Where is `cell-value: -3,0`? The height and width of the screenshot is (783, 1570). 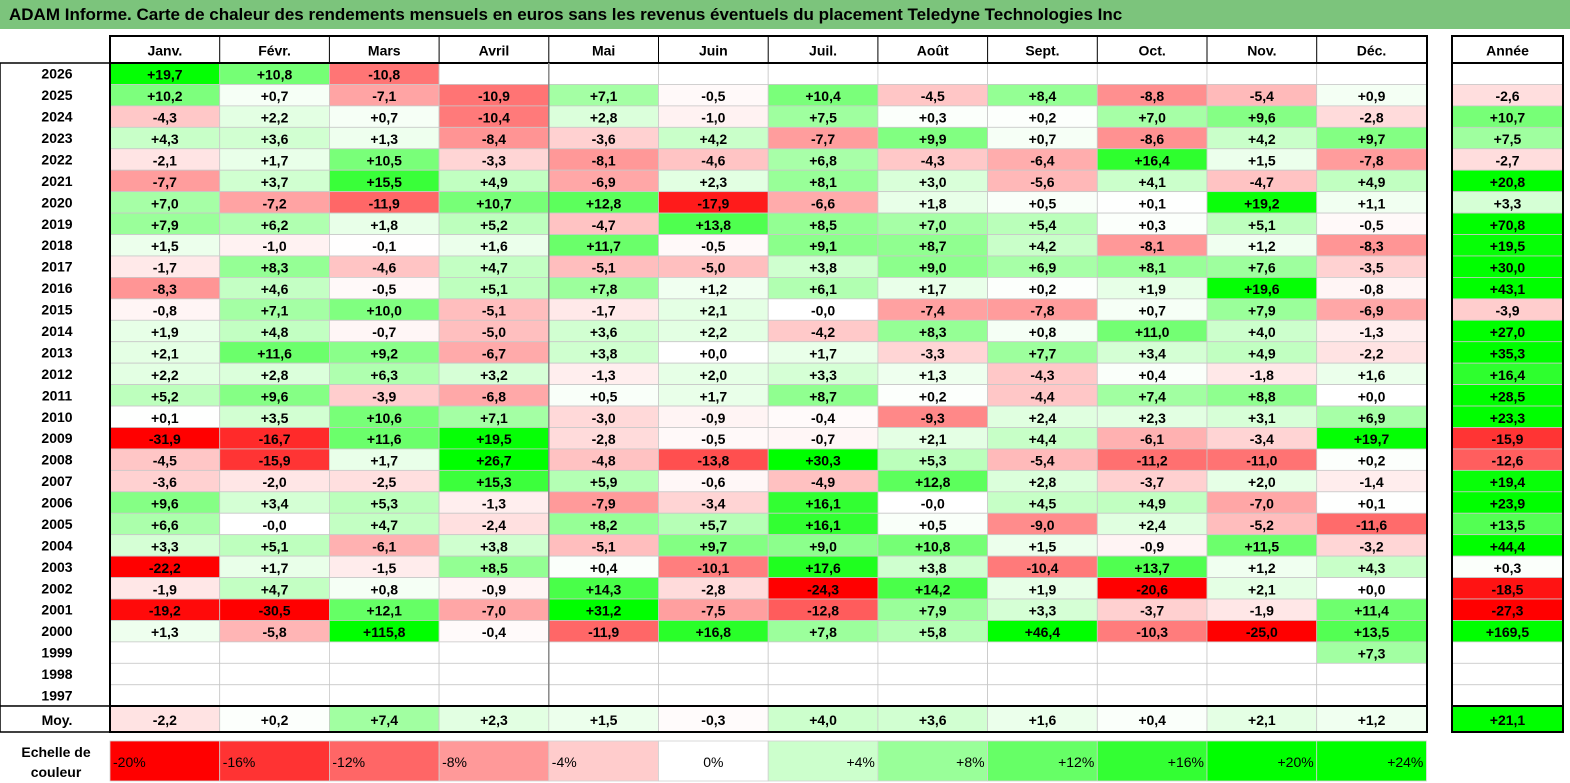 cell-value: -3,0 is located at coordinates (604, 418).